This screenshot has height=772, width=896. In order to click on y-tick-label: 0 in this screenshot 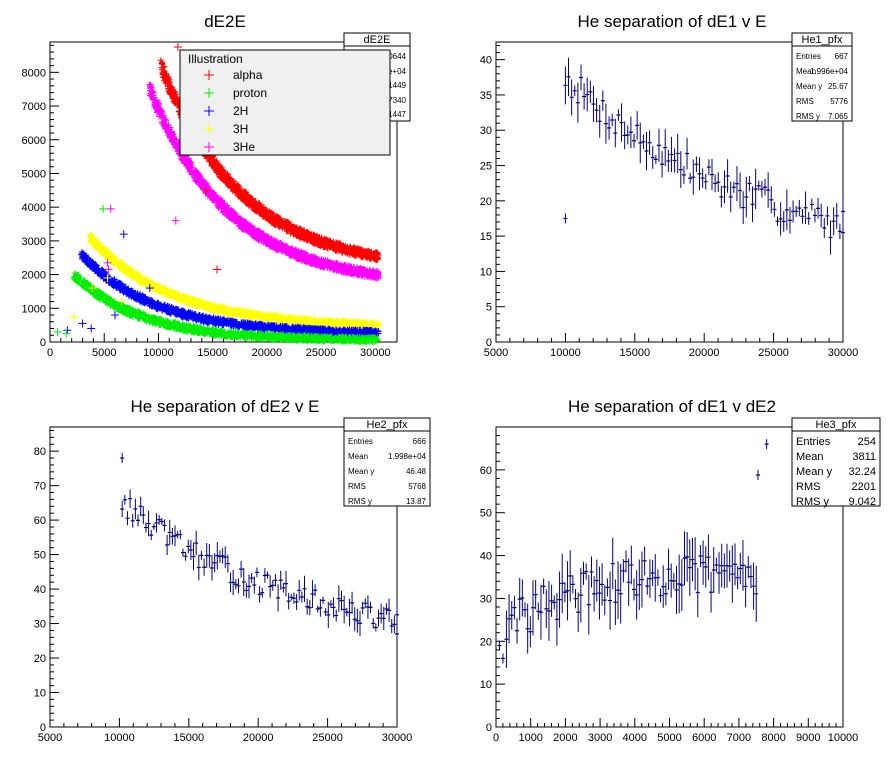, I will do `click(43, 343)`.